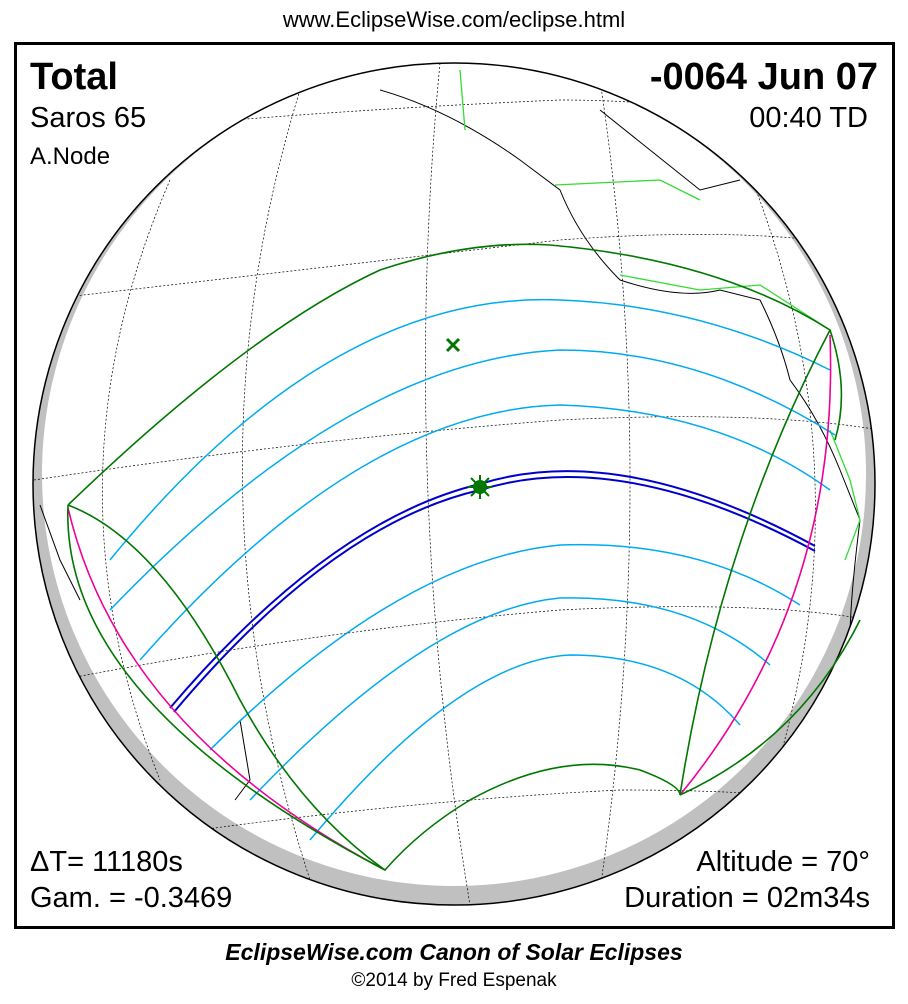 The height and width of the screenshot is (1004, 908). What do you see at coordinates (74, 77) in the screenshot?
I see `eclipse-type: Total` at bounding box center [74, 77].